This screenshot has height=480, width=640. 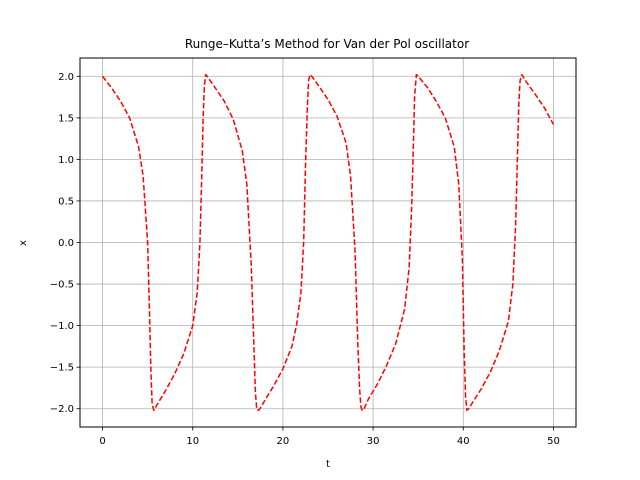 I want to click on y-tick-label: −2.0, so click(x=62, y=409).